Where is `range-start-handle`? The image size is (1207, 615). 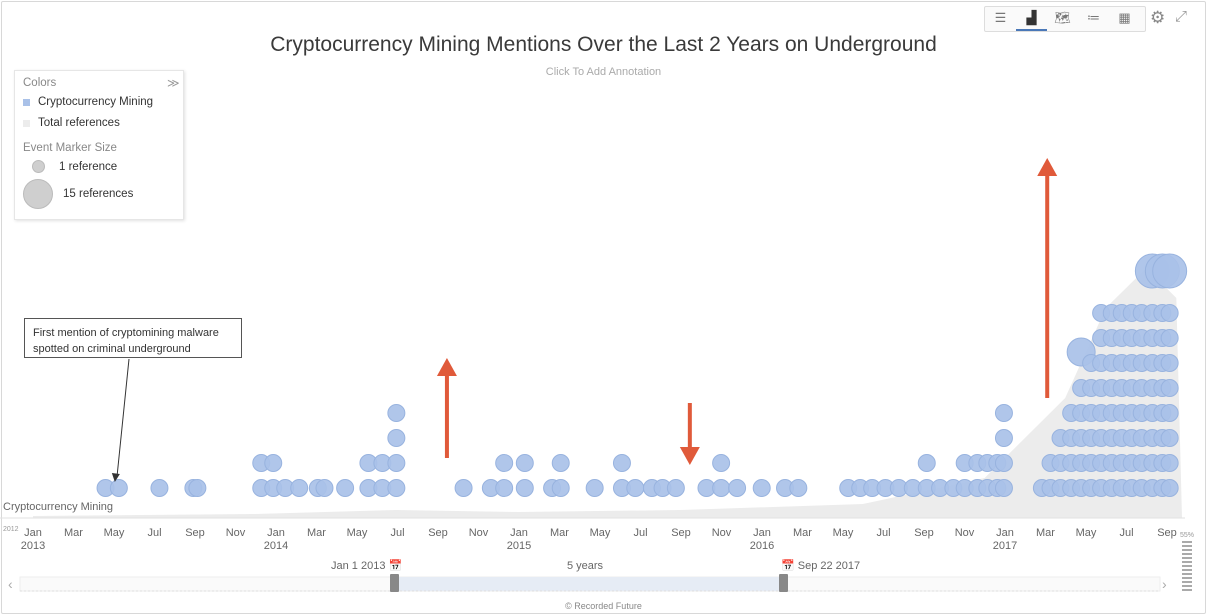 range-start-handle is located at coordinates (394, 583).